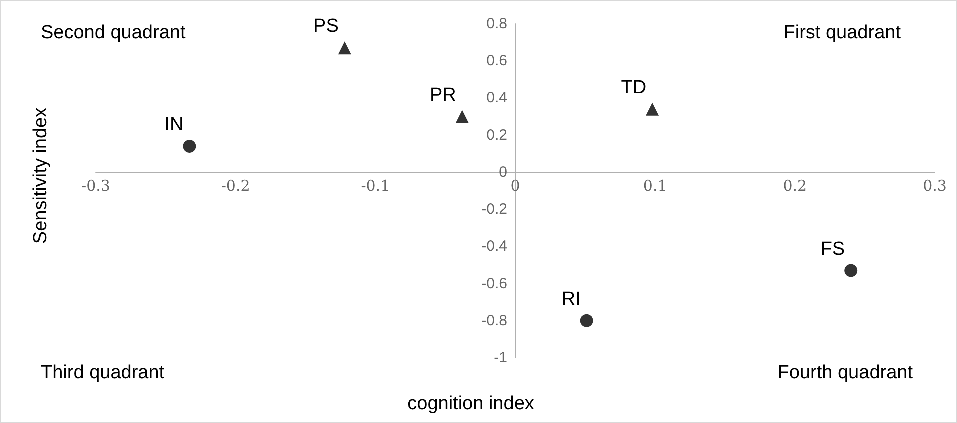 This screenshot has height=423, width=957. I want to click on x-tick-label: 0.3, so click(935, 185).